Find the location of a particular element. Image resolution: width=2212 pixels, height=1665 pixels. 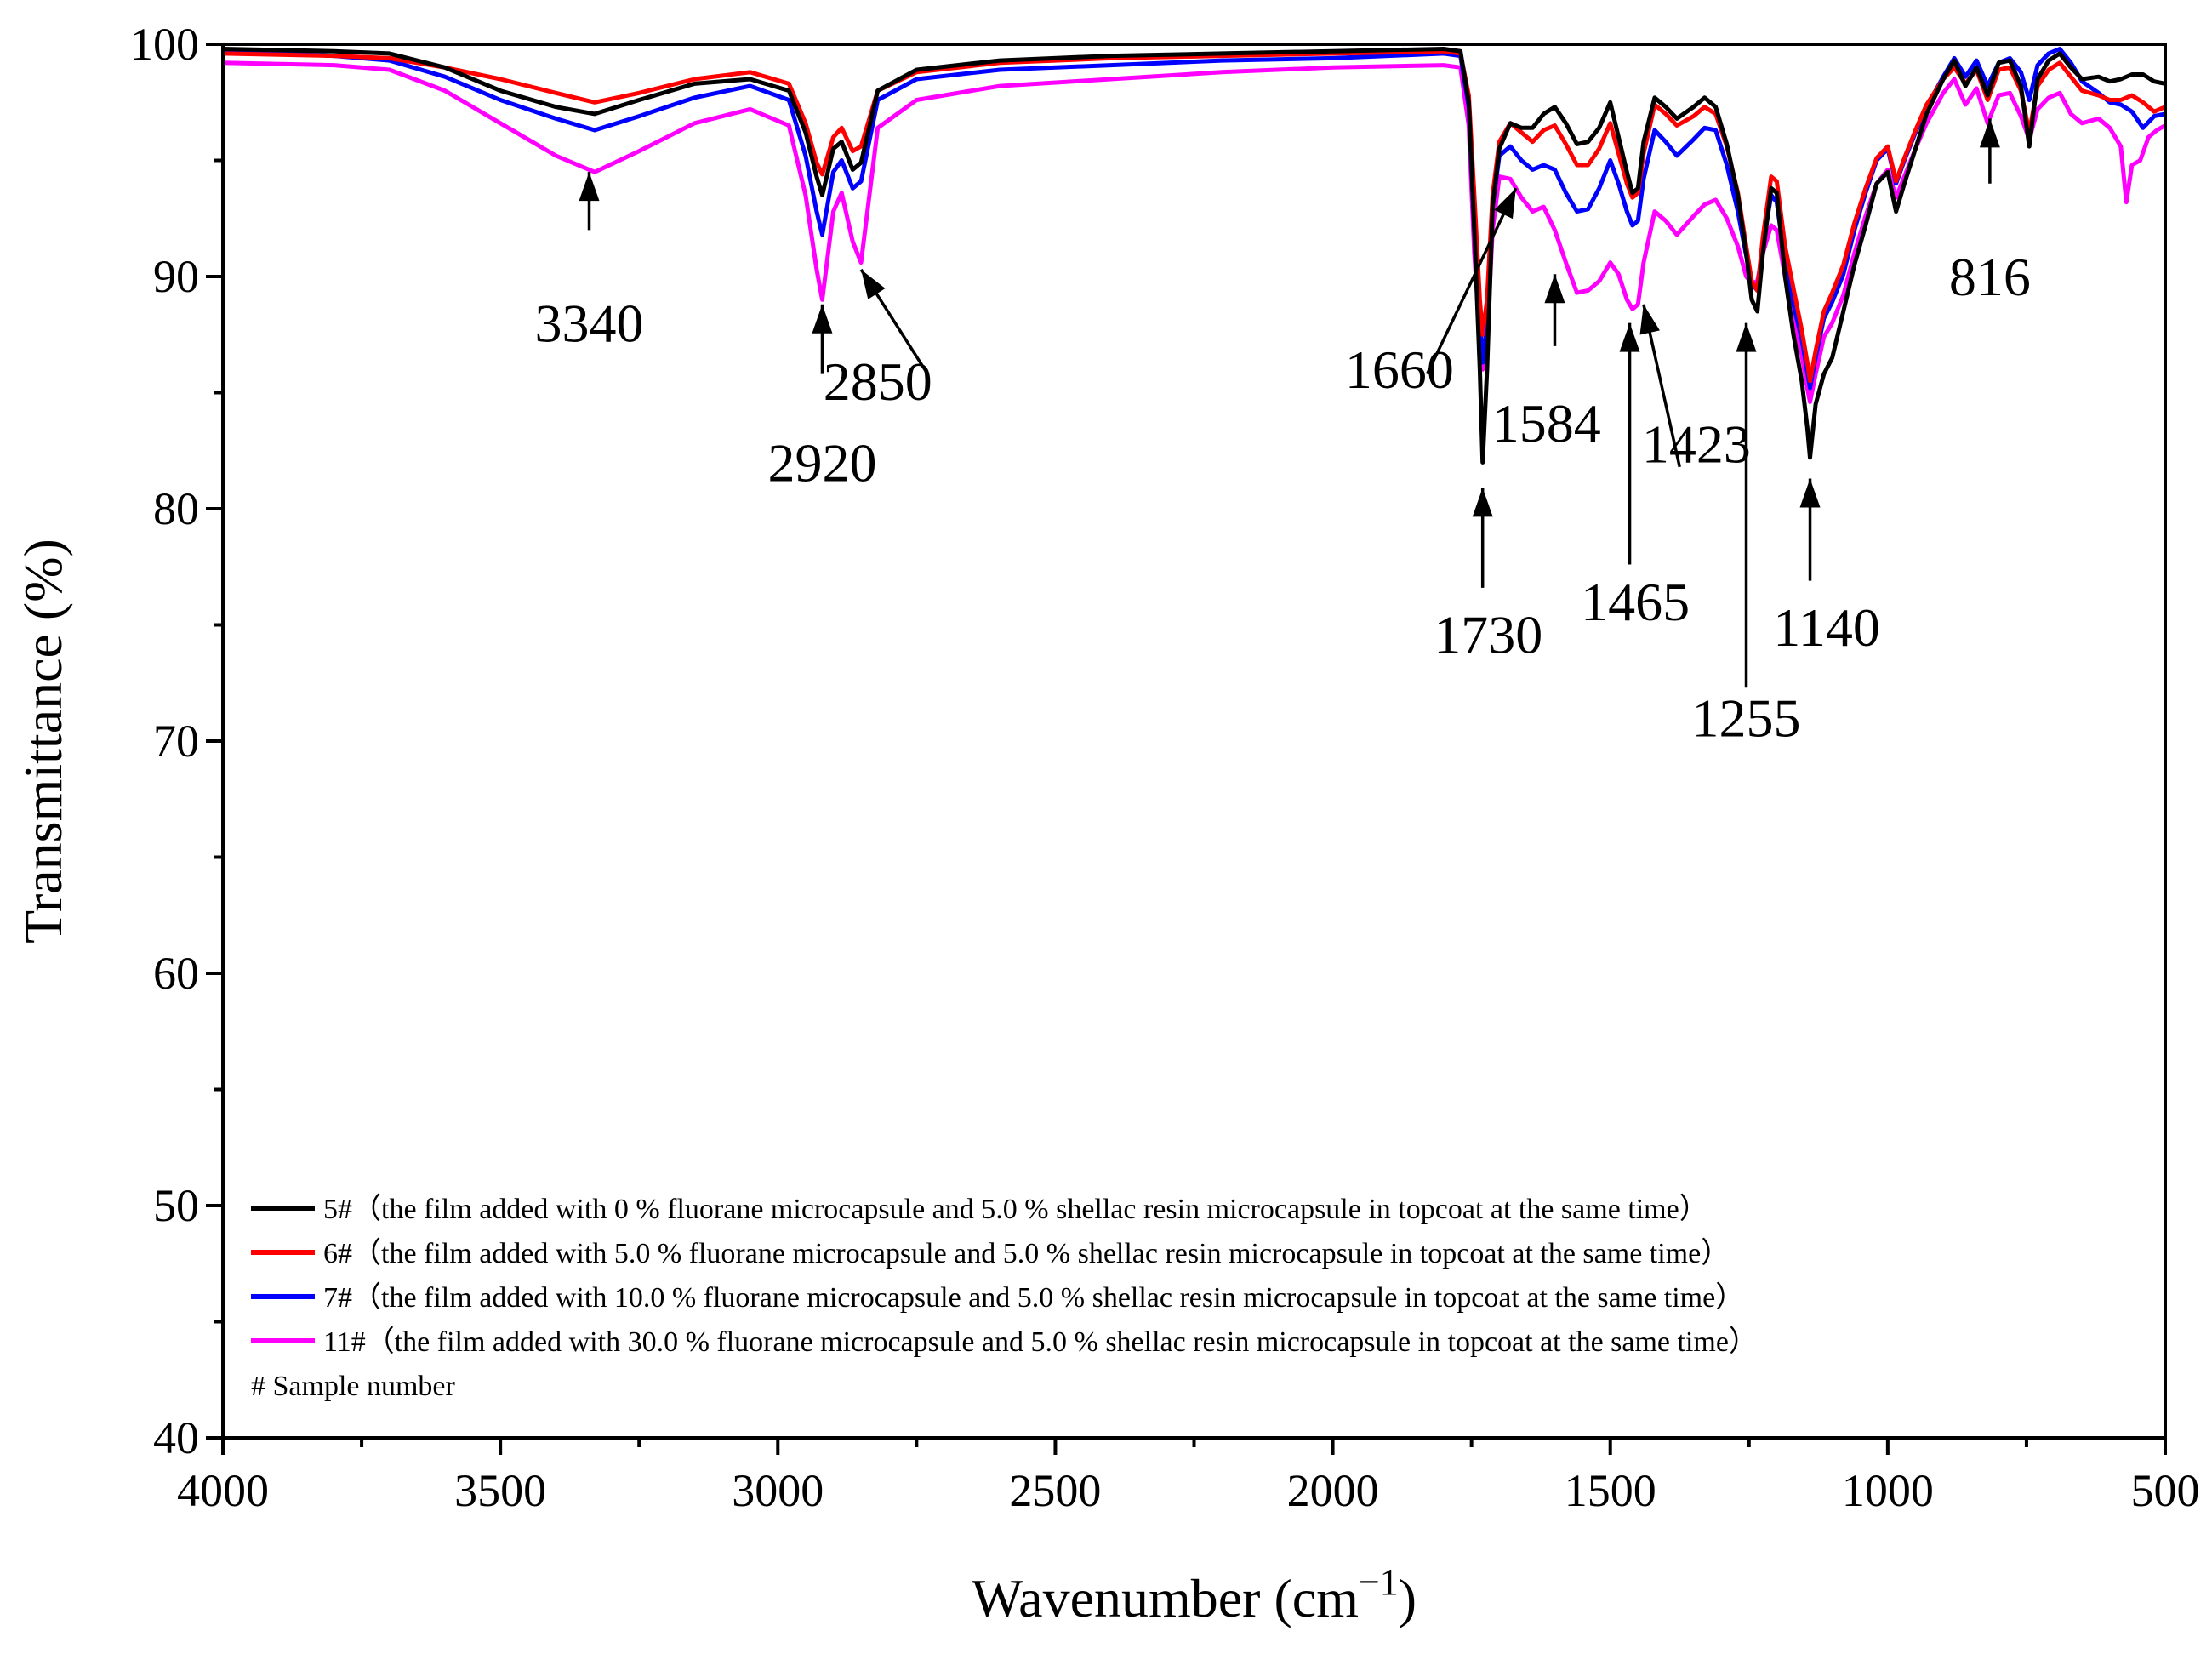

x-axis-title-close: ) is located at coordinates (1408, 1598).